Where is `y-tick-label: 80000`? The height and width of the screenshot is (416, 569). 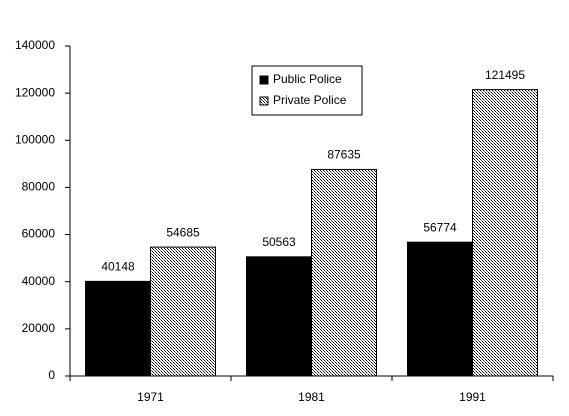
y-tick-label: 80000 is located at coordinates (39, 187).